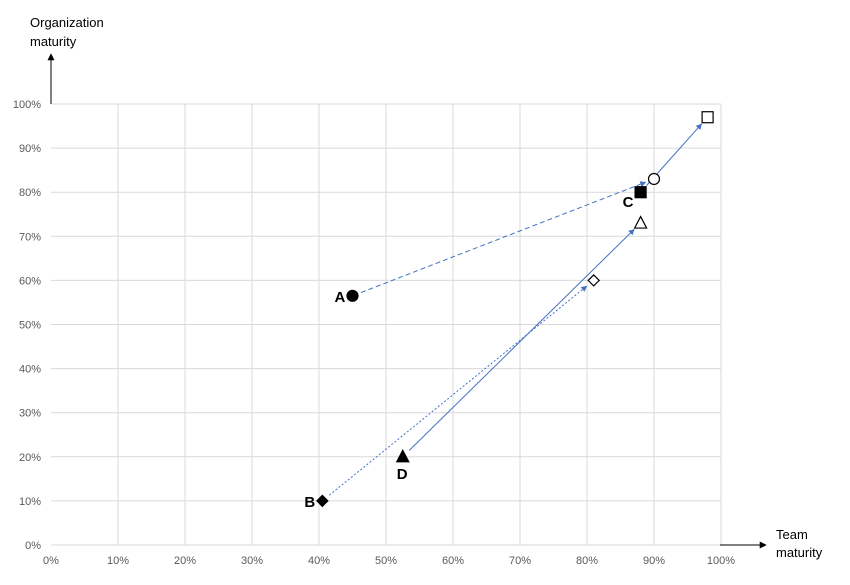 The height and width of the screenshot is (585, 850). I want to click on y-tick-label: 0%, so click(33, 546).